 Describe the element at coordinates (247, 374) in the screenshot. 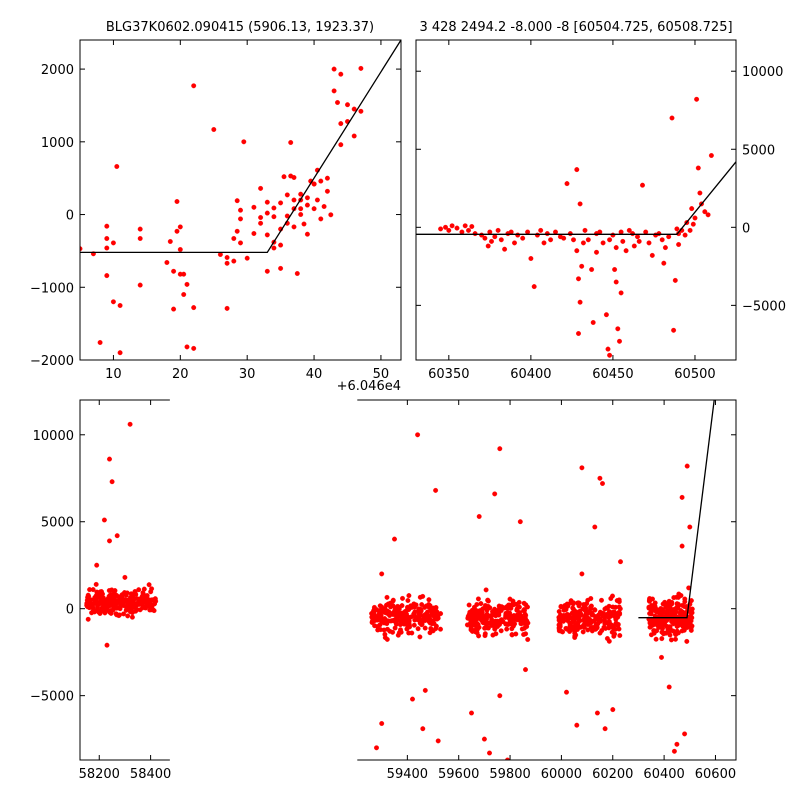

I see `x-tick-label: 30` at that location.